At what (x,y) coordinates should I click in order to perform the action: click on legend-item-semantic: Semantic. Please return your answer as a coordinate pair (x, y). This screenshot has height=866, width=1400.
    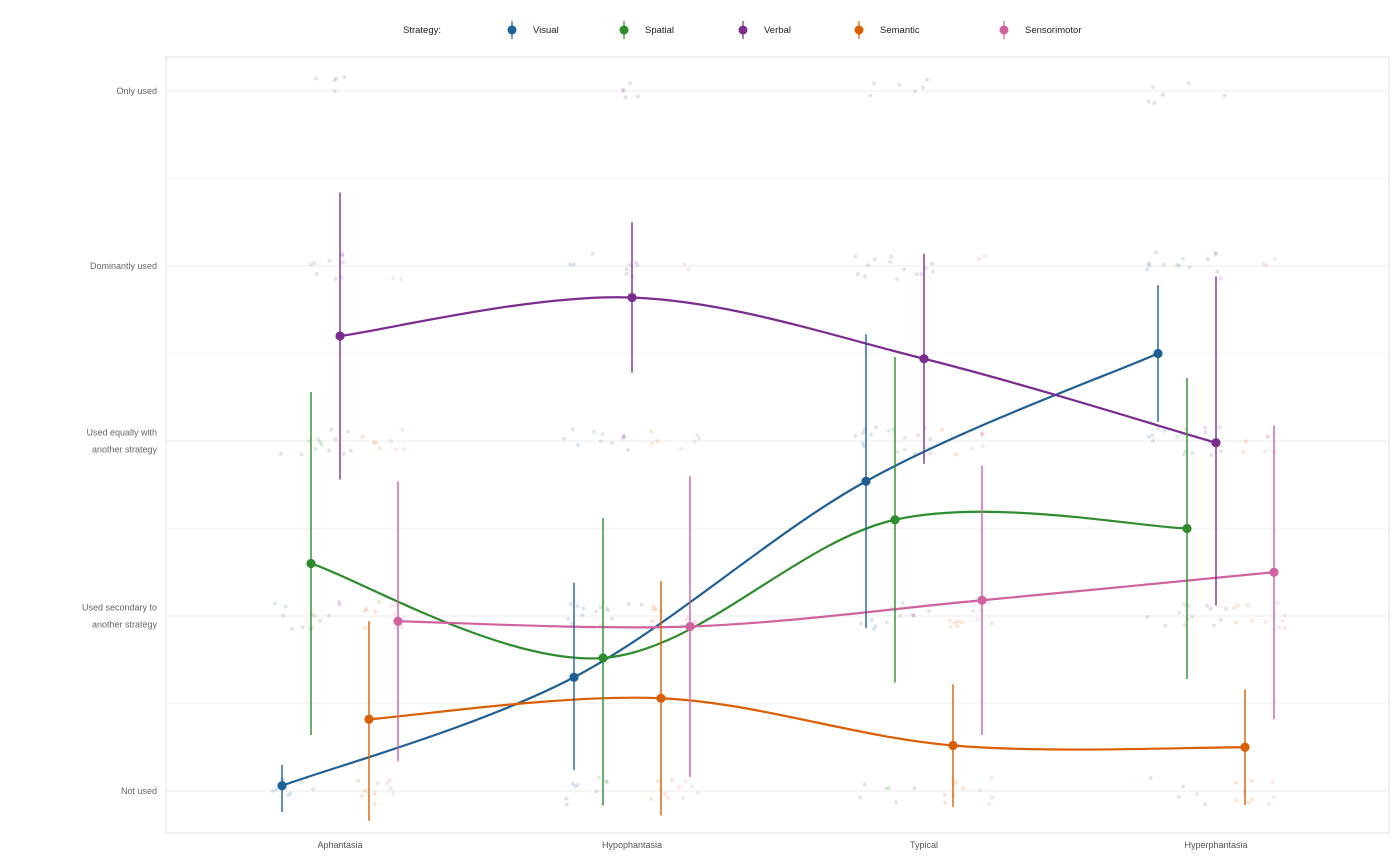
    Looking at the image, I should click on (887, 30).